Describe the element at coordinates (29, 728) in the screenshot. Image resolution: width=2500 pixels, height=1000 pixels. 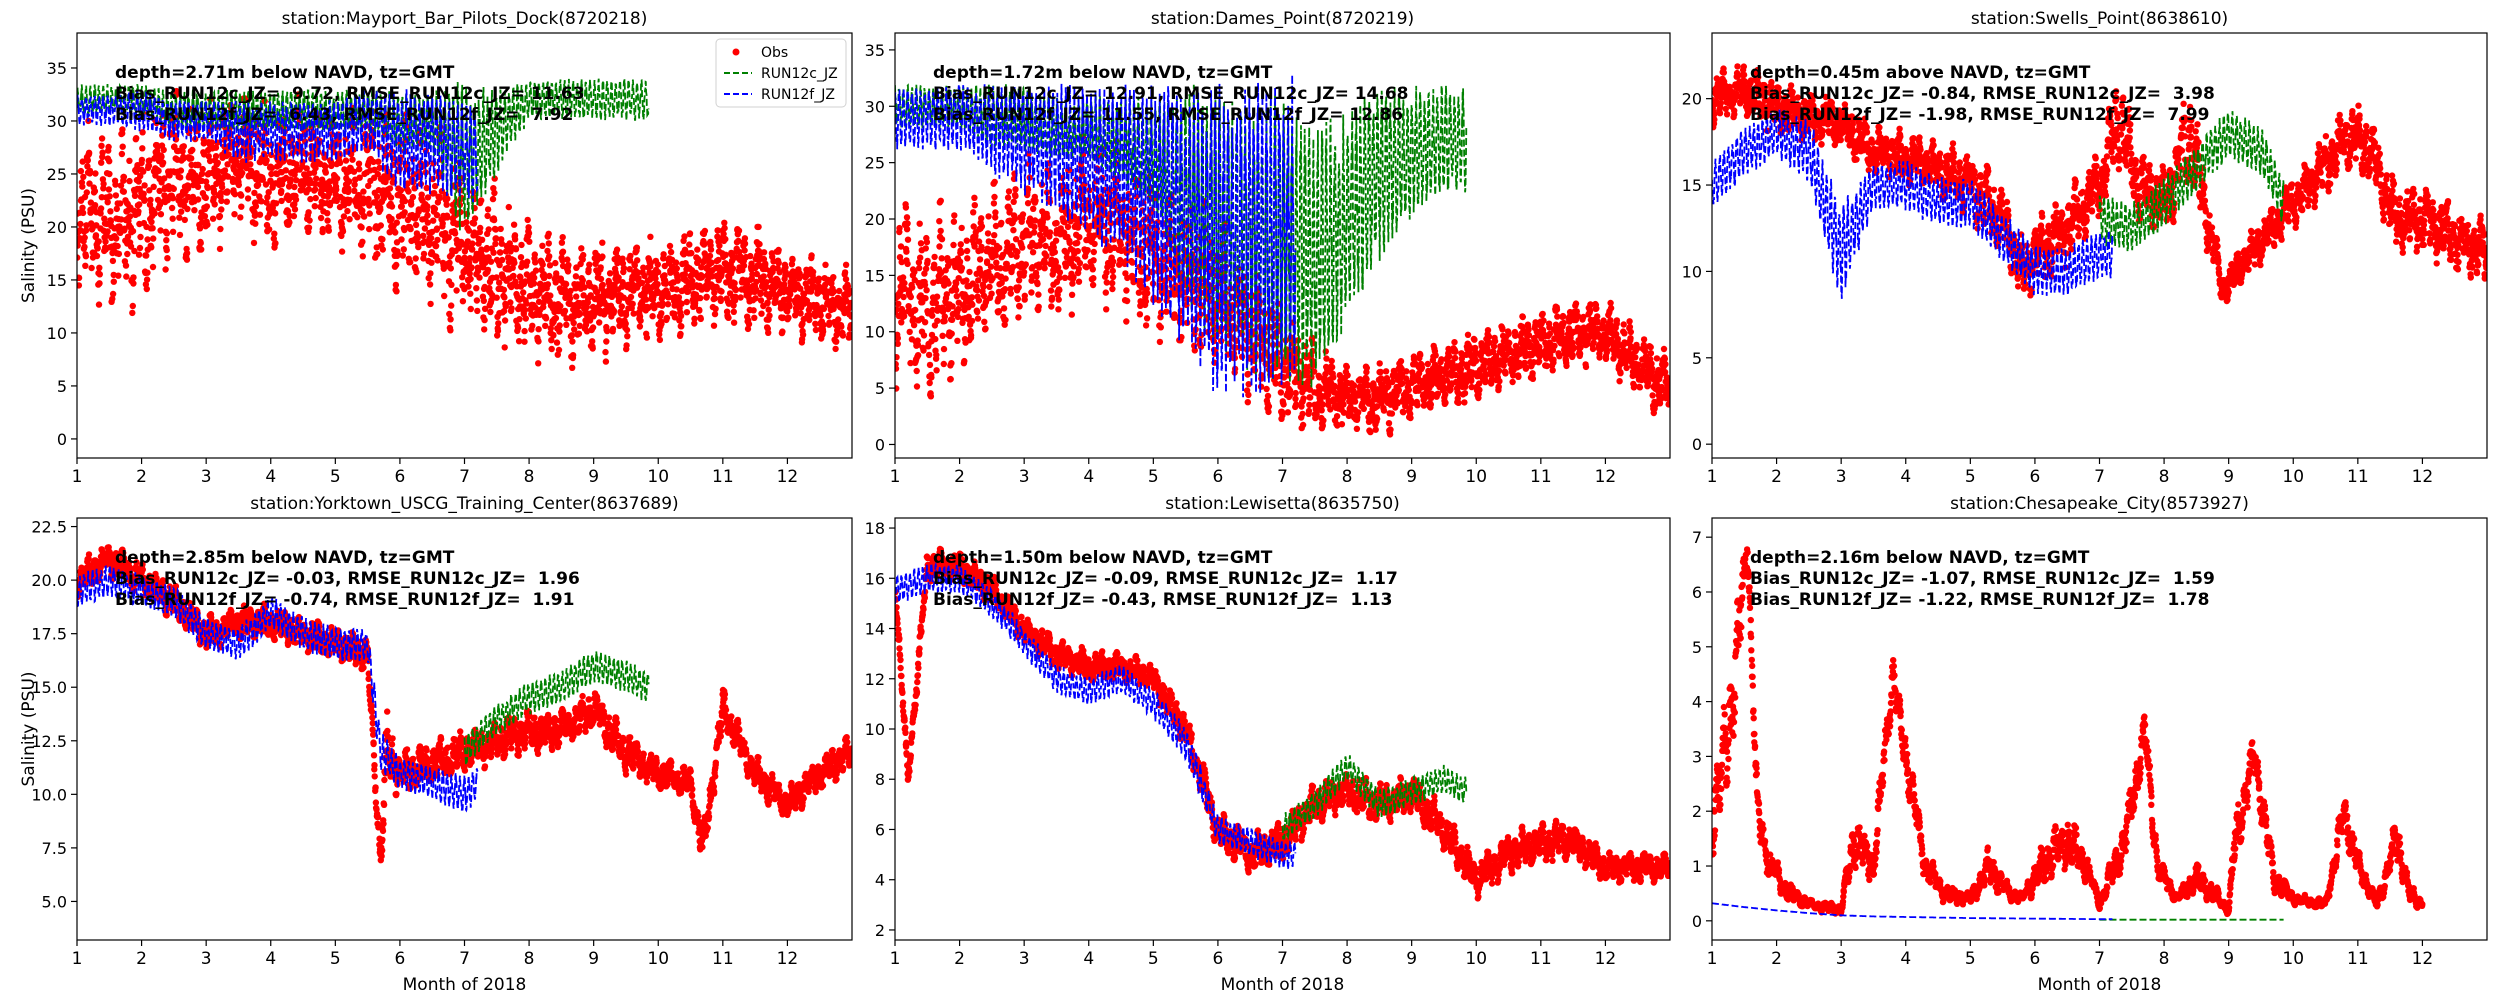
I see `y-axis-label: Salinity (PSU)` at that location.